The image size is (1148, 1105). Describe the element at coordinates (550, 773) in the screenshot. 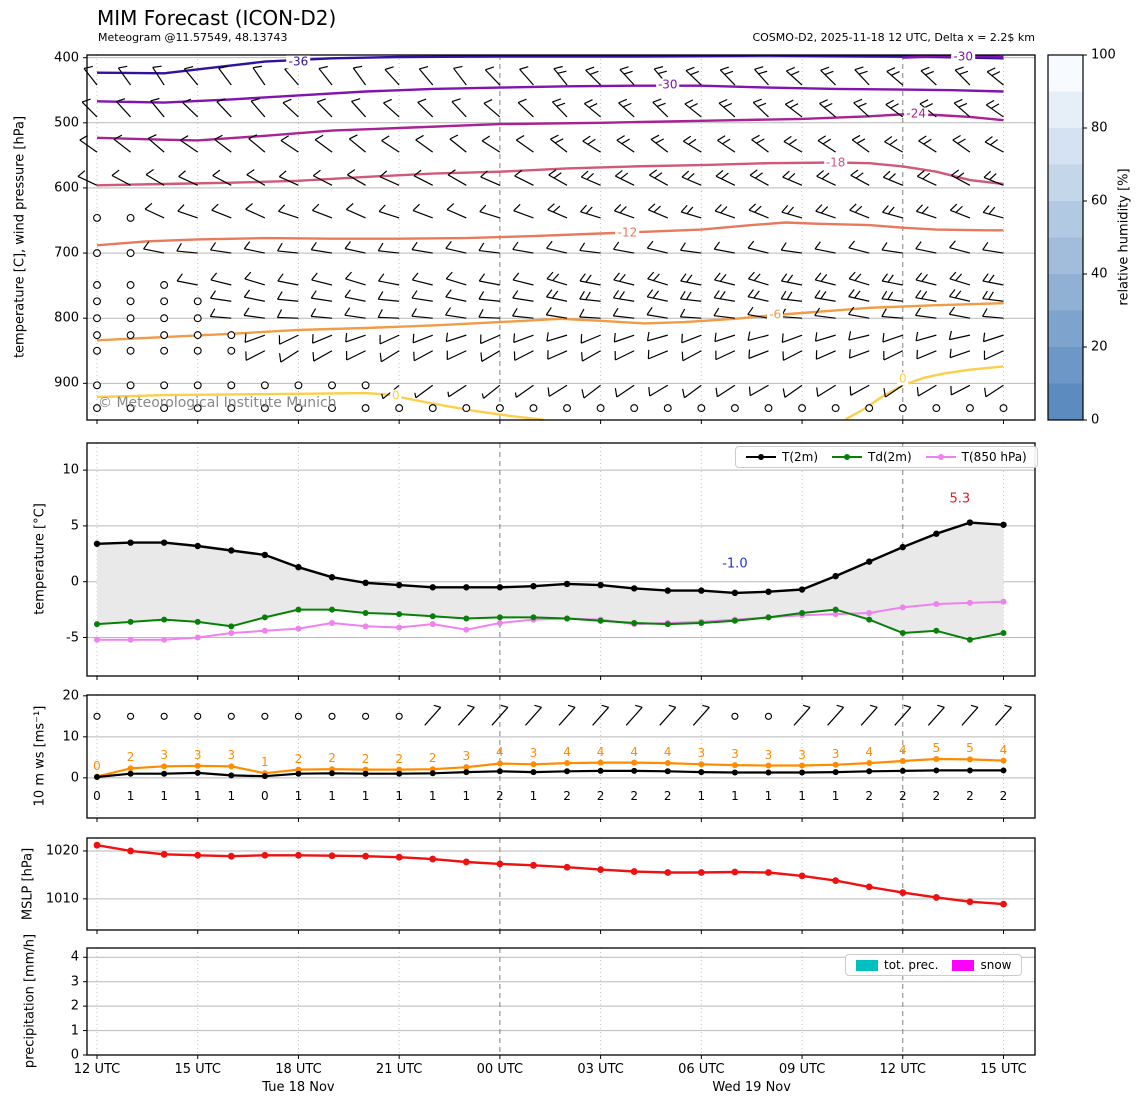

I see `wind-series-wind-speed` at that location.